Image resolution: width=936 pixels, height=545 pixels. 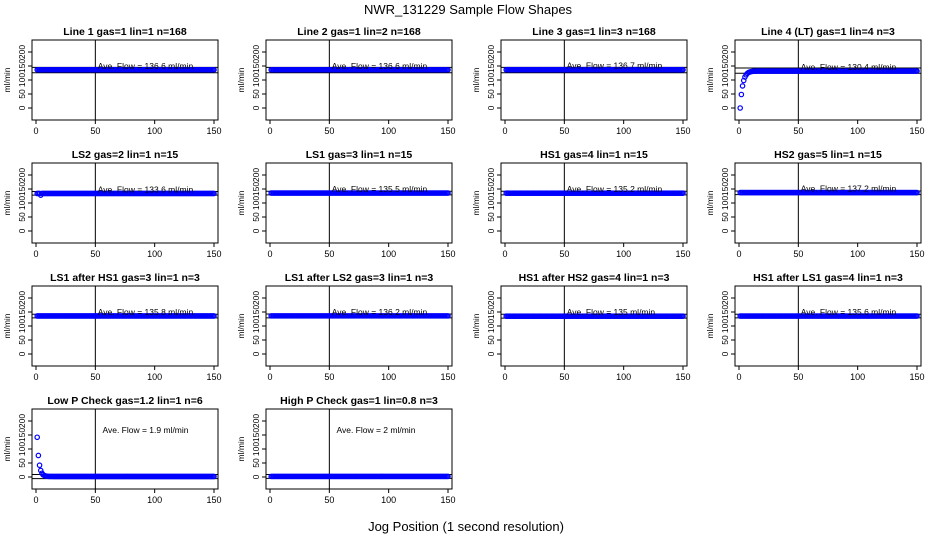 What do you see at coordinates (594, 32) in the screenshot?
I see `panel-title: Line 3 gas=1 lin=3 n=168` at bounding box center [594, 32].